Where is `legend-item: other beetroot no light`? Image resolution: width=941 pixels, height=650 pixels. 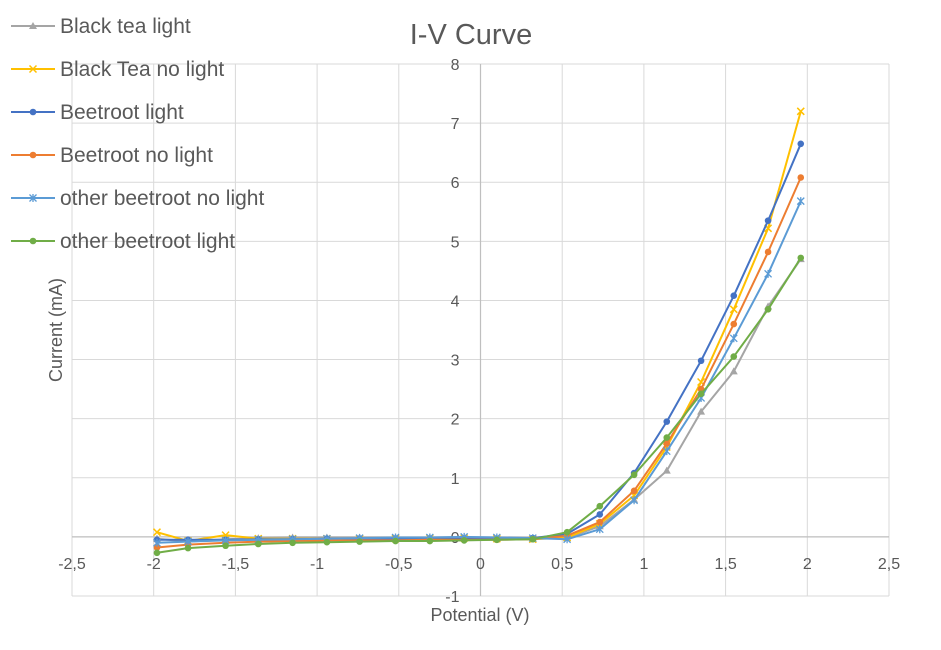 legend-item: other beetroot no light is located at coordinates (137, 198).